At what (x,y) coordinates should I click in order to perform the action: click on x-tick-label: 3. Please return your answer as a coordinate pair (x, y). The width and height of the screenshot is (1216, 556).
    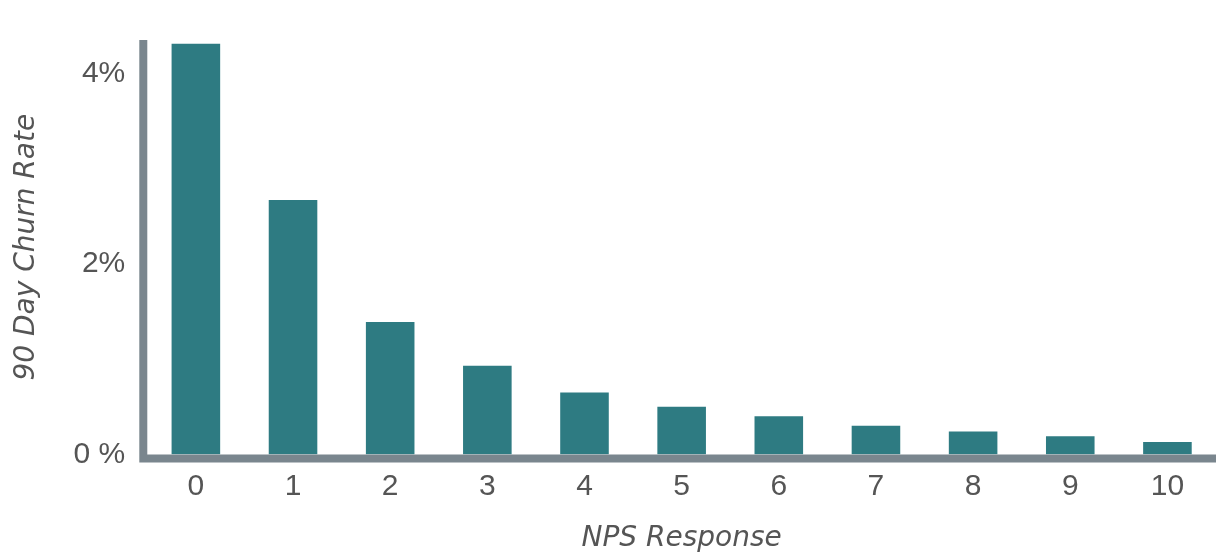
    Looking at the image, I should click on (487, 484).